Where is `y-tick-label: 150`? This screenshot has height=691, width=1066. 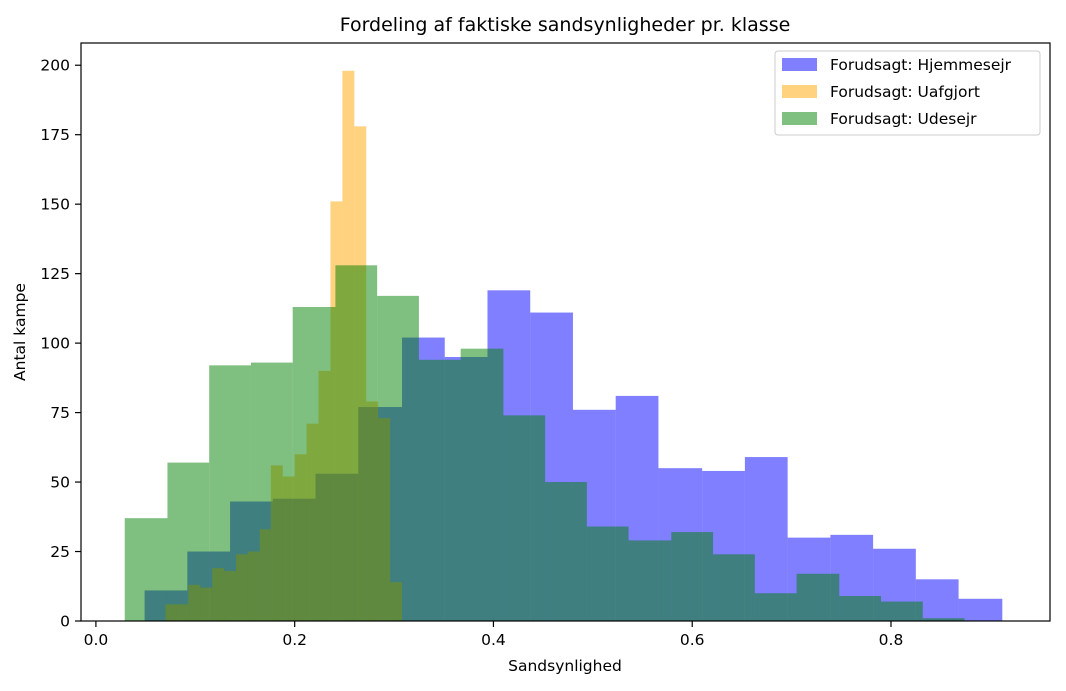 y-tick-label: 150 is located at coordinates (55, 205).